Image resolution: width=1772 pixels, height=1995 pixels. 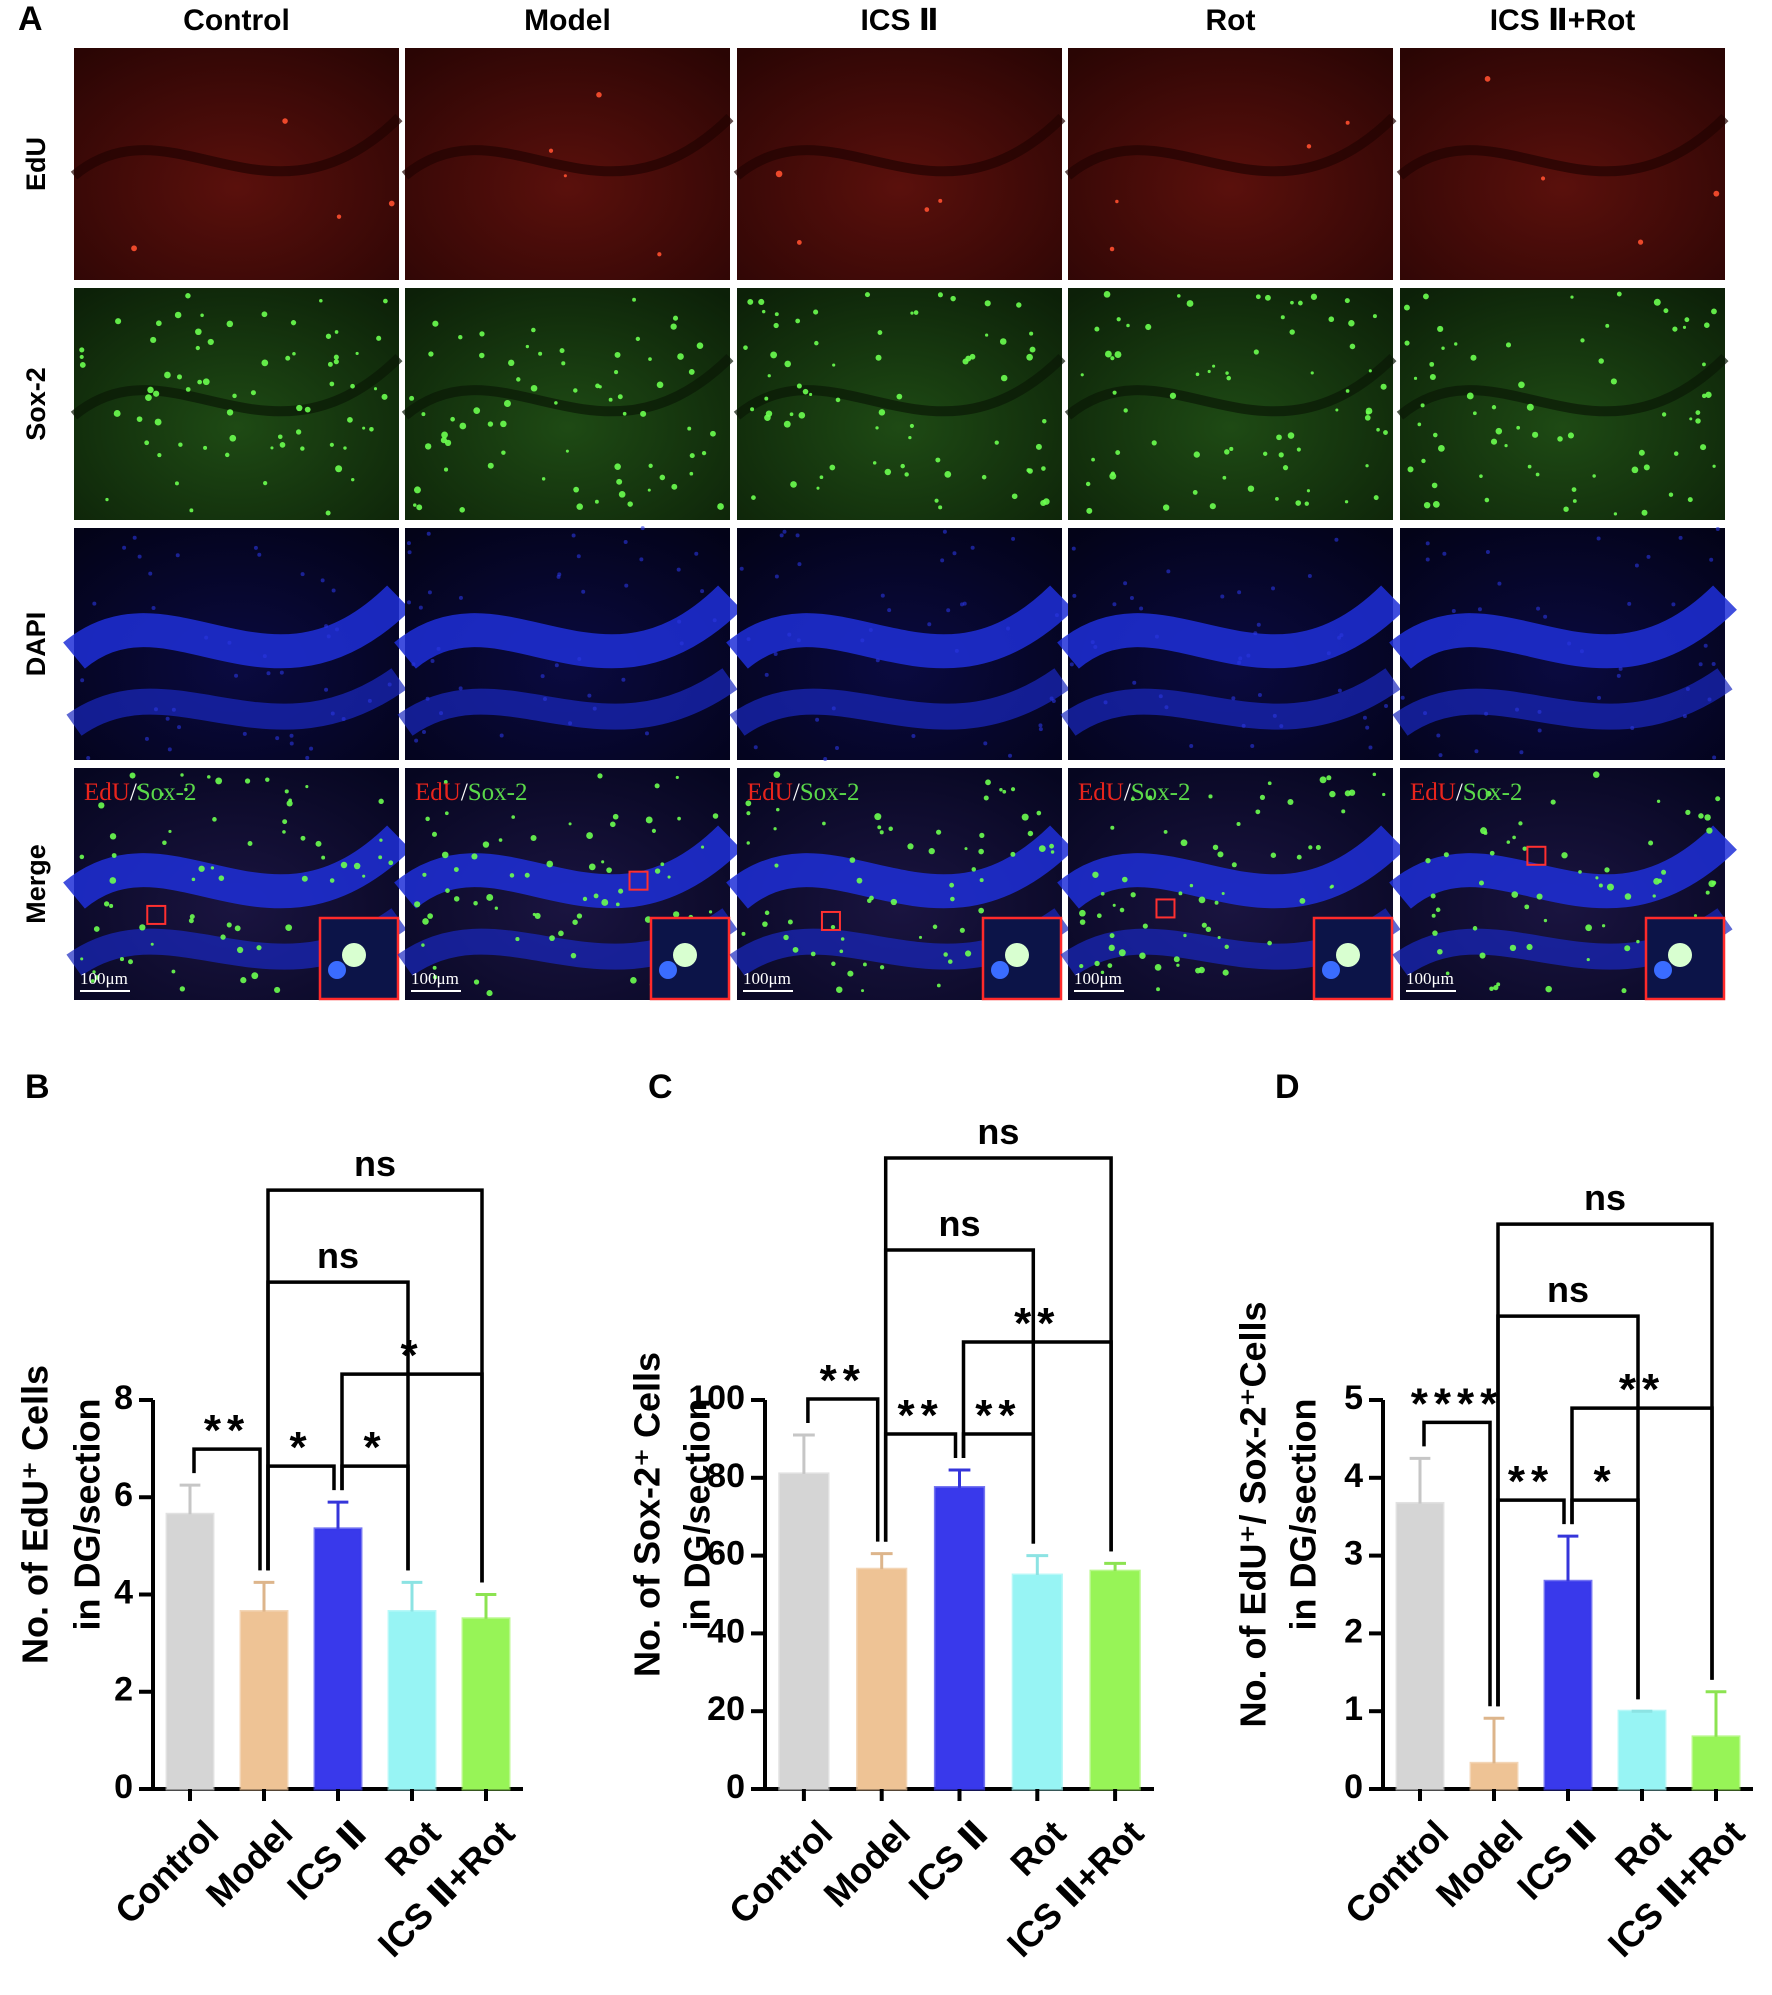 What do you see at coordinates (236, 164) in the screenshot?
I see `micrograph` at bounding box center [236, 164].